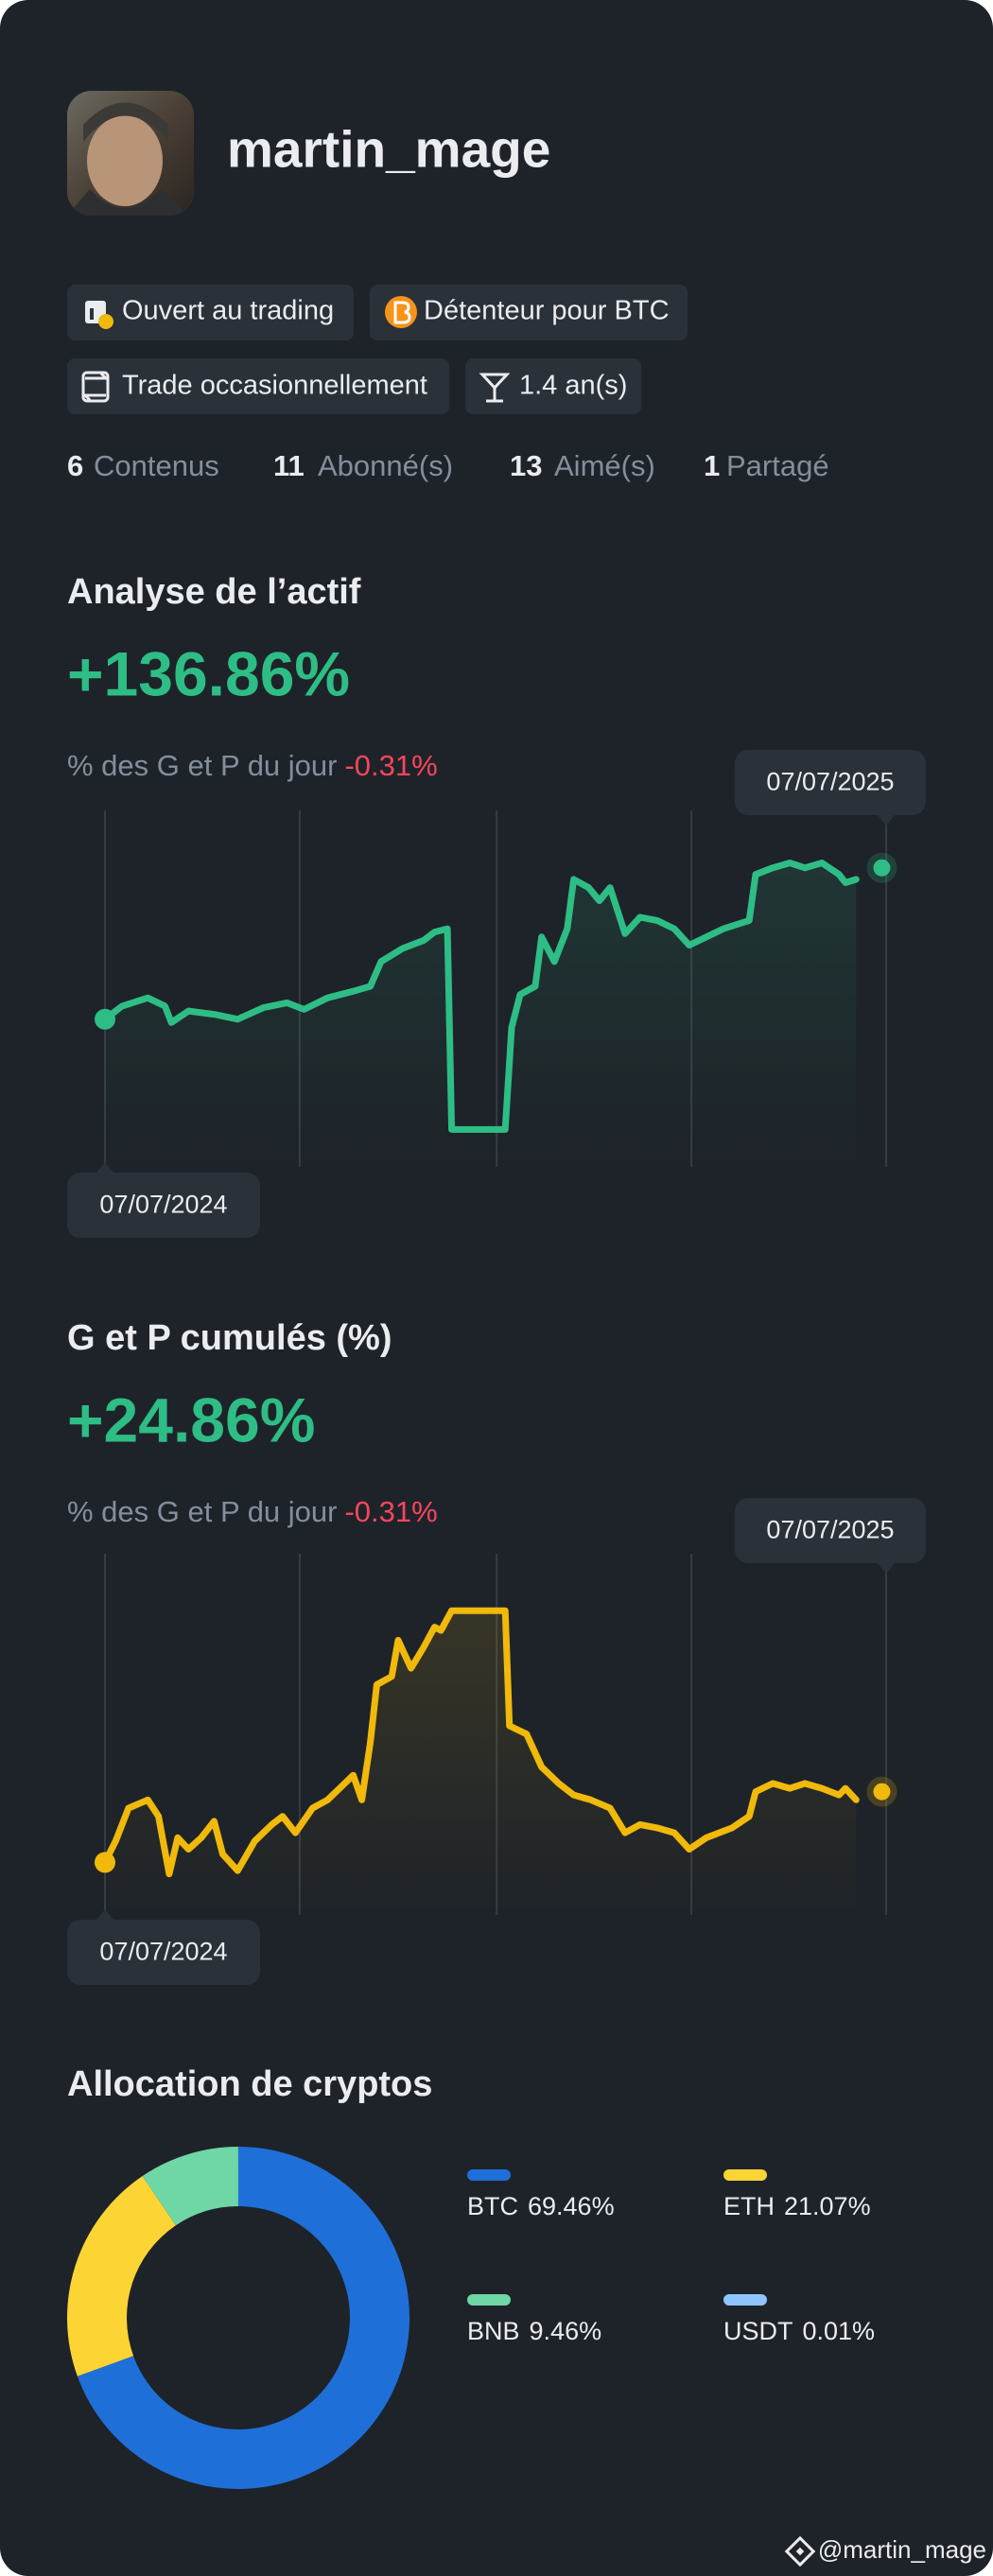  What do you see at coordinates (571, 2206) in the screenshot?
I see `legend-value: 69.46%` at bounding box center [571, 2206].